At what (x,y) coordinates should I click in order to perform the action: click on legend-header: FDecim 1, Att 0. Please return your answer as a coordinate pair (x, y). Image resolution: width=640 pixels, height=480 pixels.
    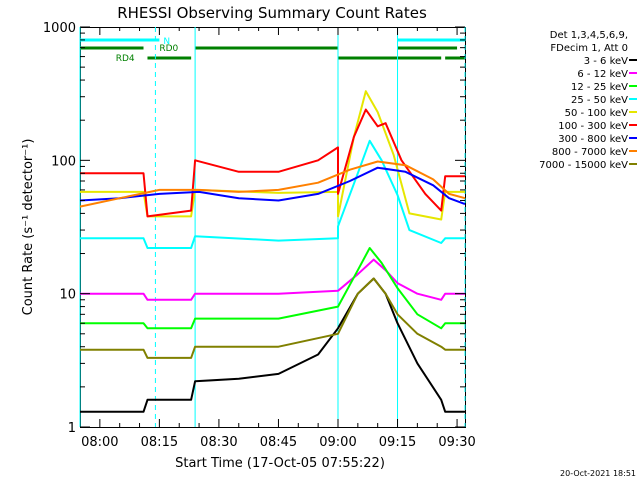
    Looking at the image, I should click on (589, 48).